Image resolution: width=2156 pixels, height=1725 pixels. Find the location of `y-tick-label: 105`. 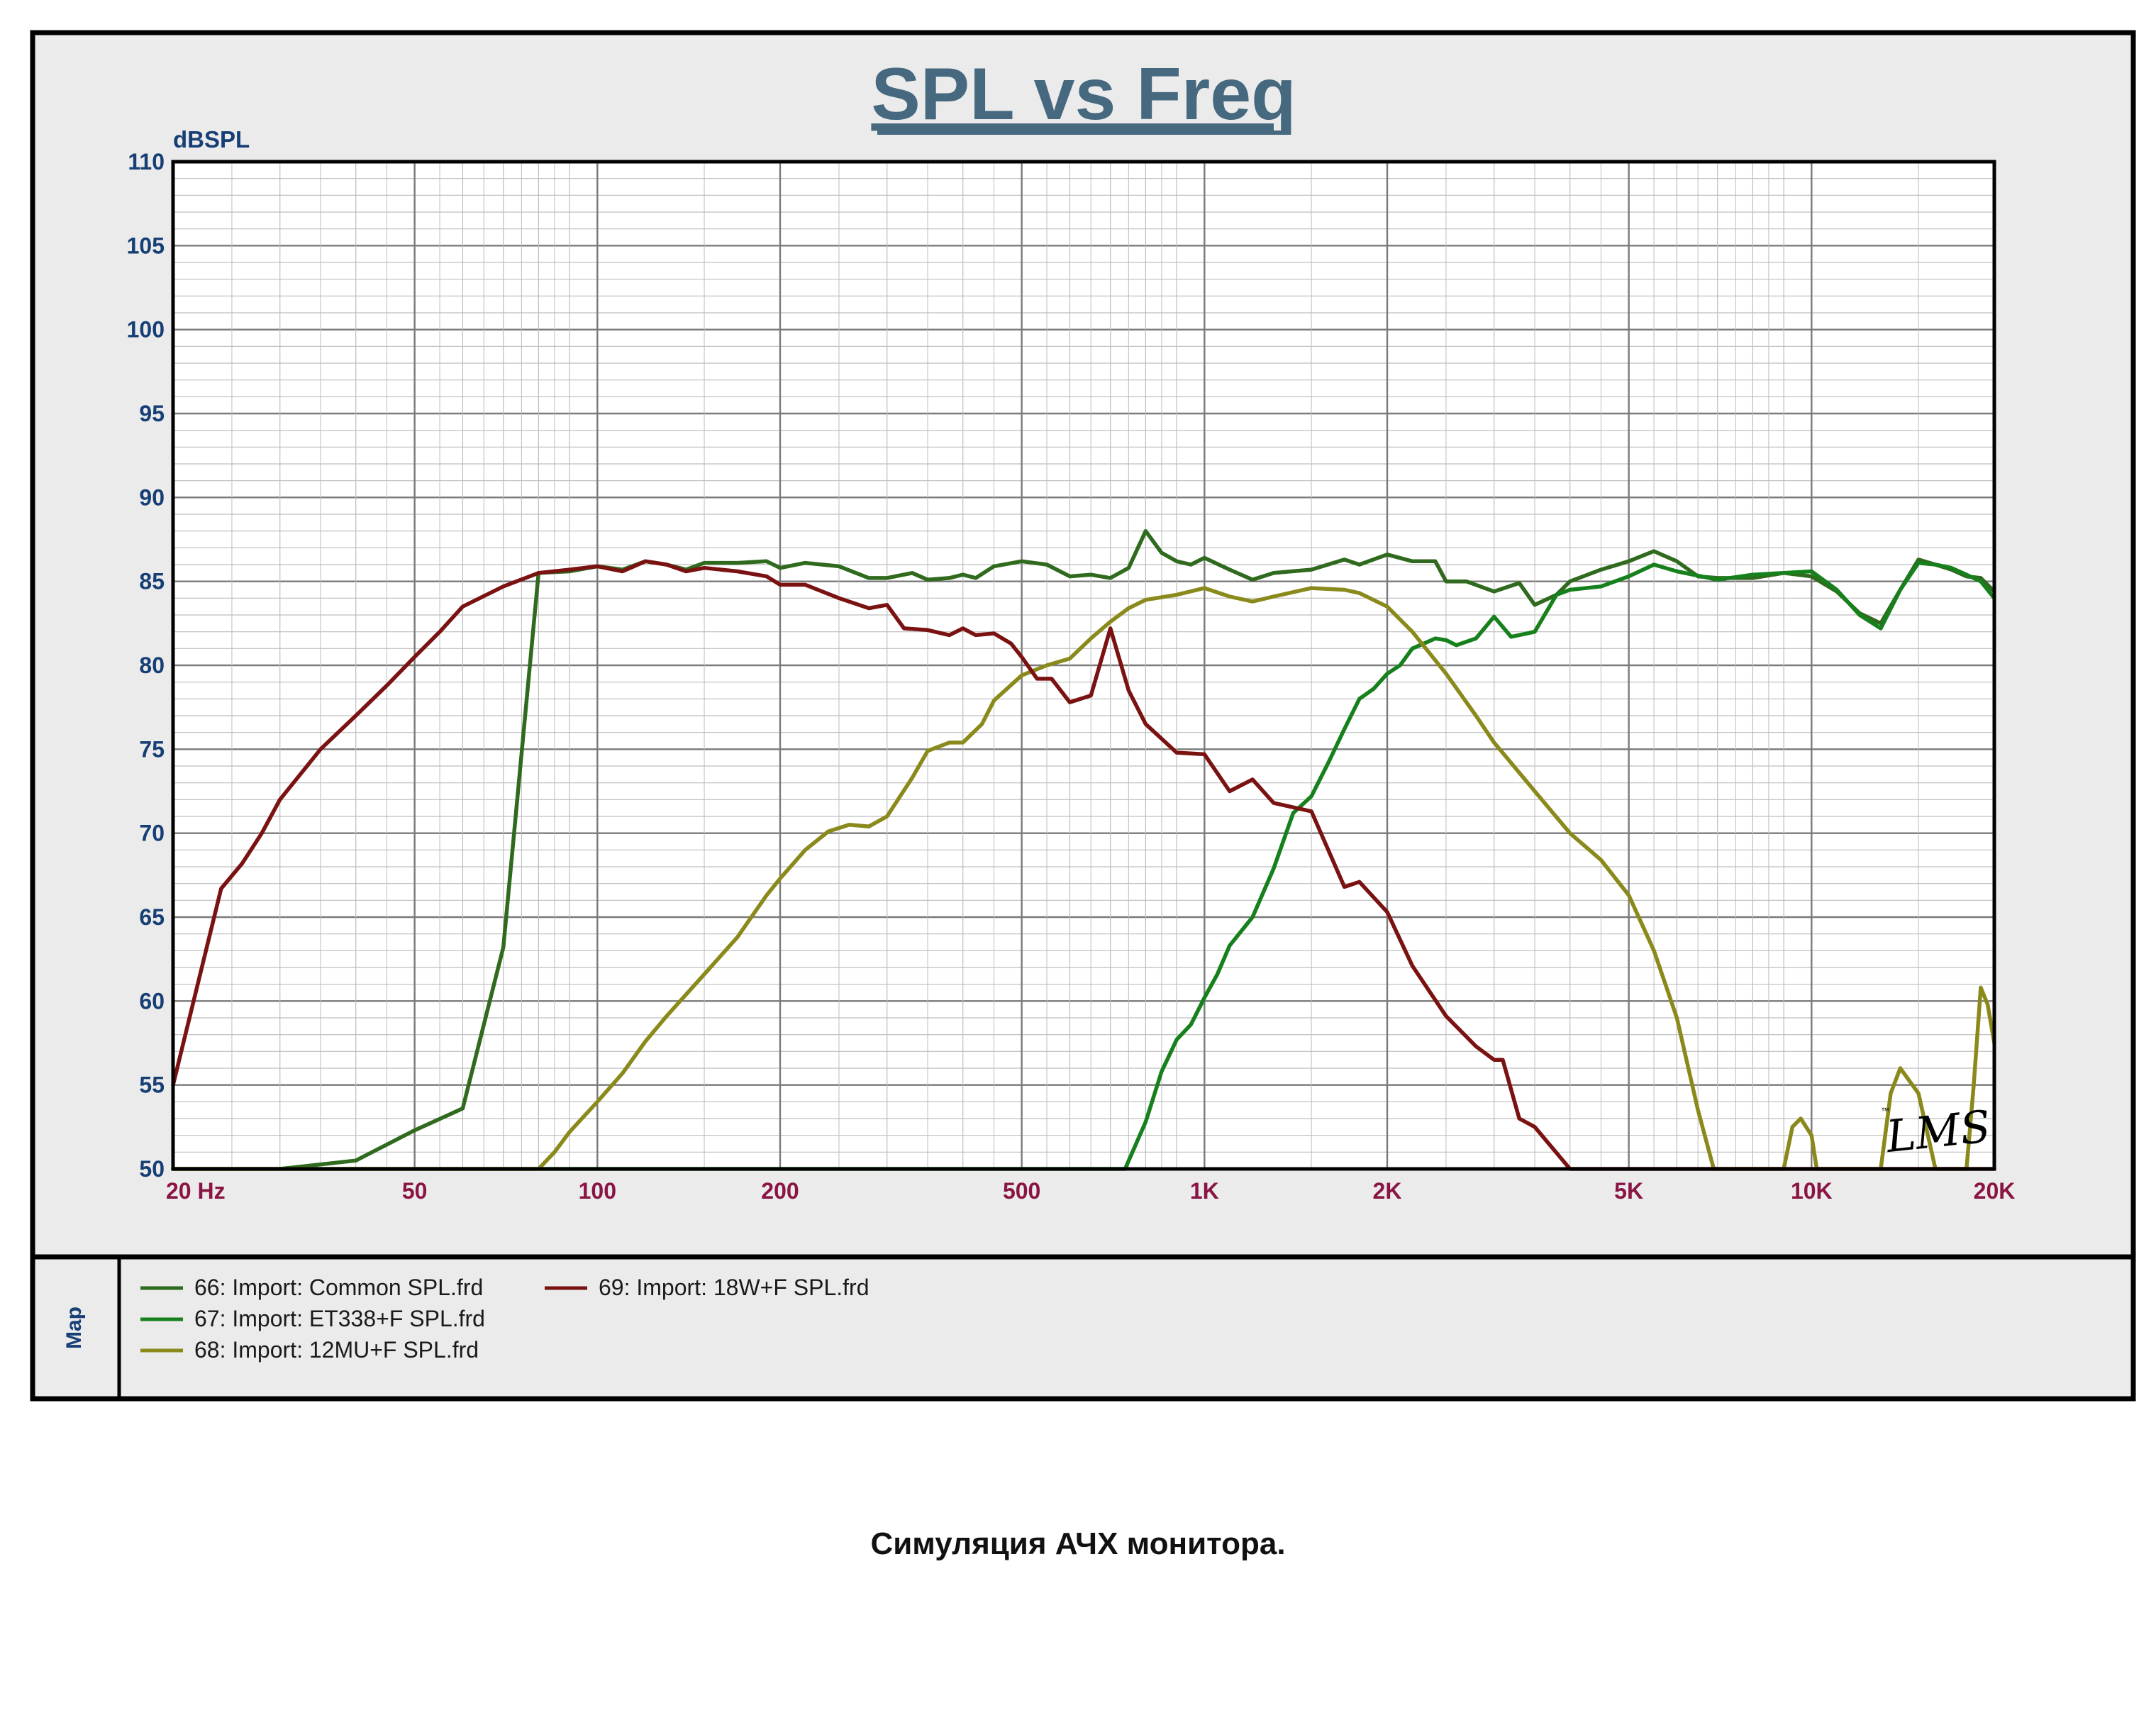

y-tick-label: 105 is located at coordinates (146, 245).